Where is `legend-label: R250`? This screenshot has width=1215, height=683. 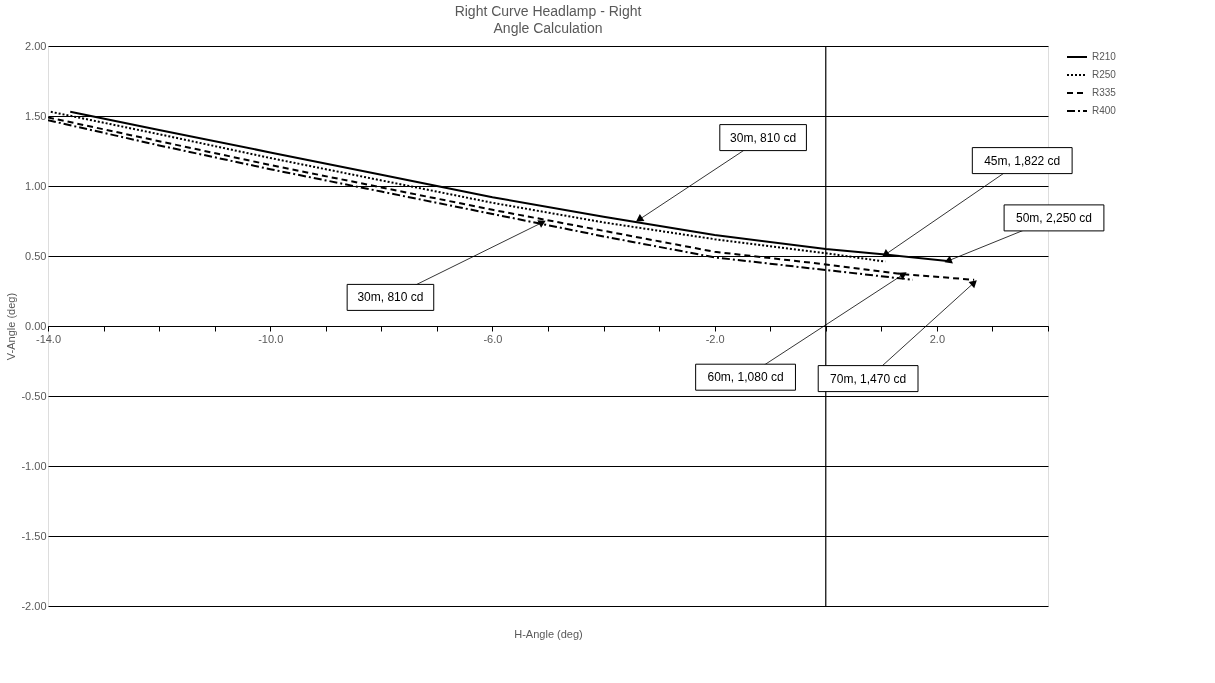 legend-label: R250 is located at coordinates (1104, 74).